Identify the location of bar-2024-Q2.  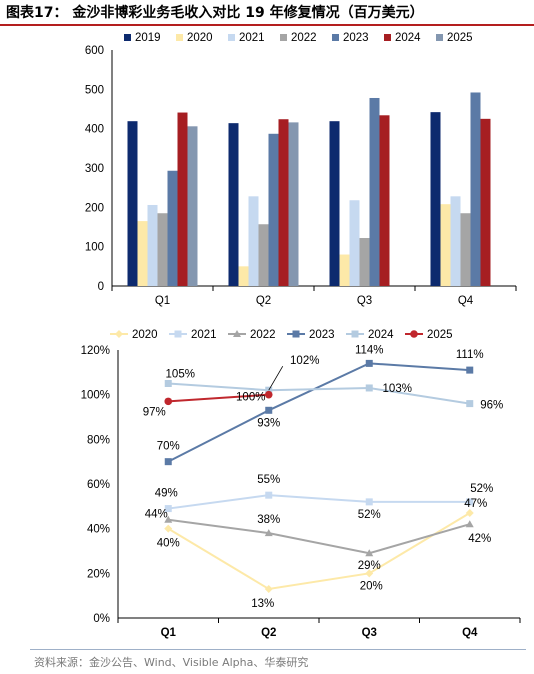
(283, 202).